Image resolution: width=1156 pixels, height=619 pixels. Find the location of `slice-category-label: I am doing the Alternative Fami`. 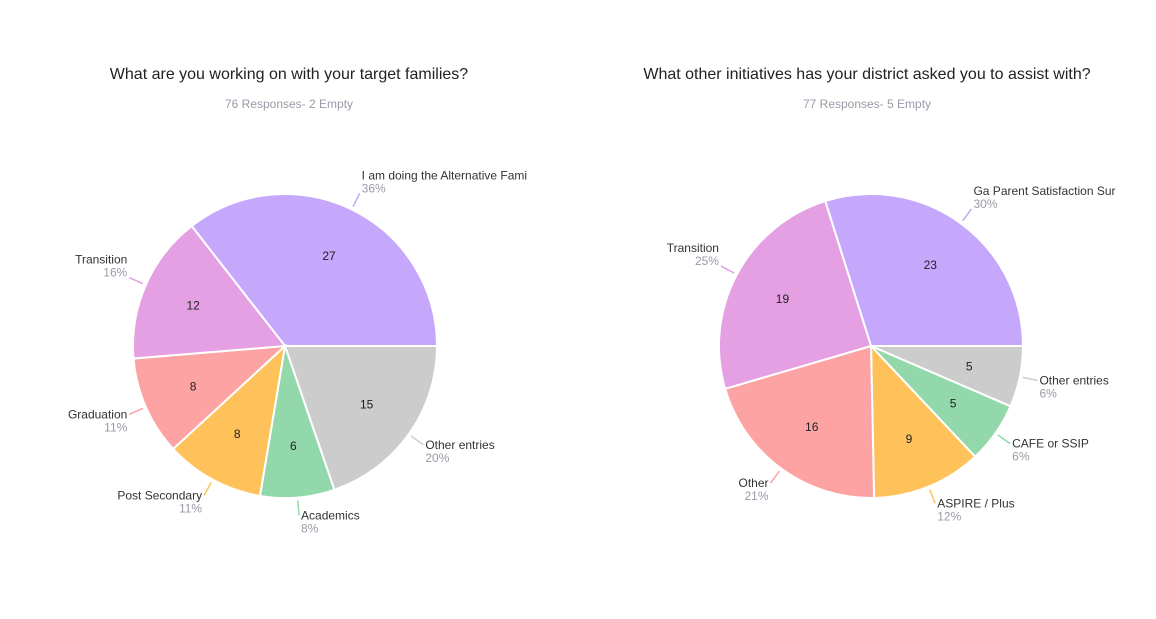

slice-category-label: I am doing the Alternative Fami is located at coordinates (444, 175).